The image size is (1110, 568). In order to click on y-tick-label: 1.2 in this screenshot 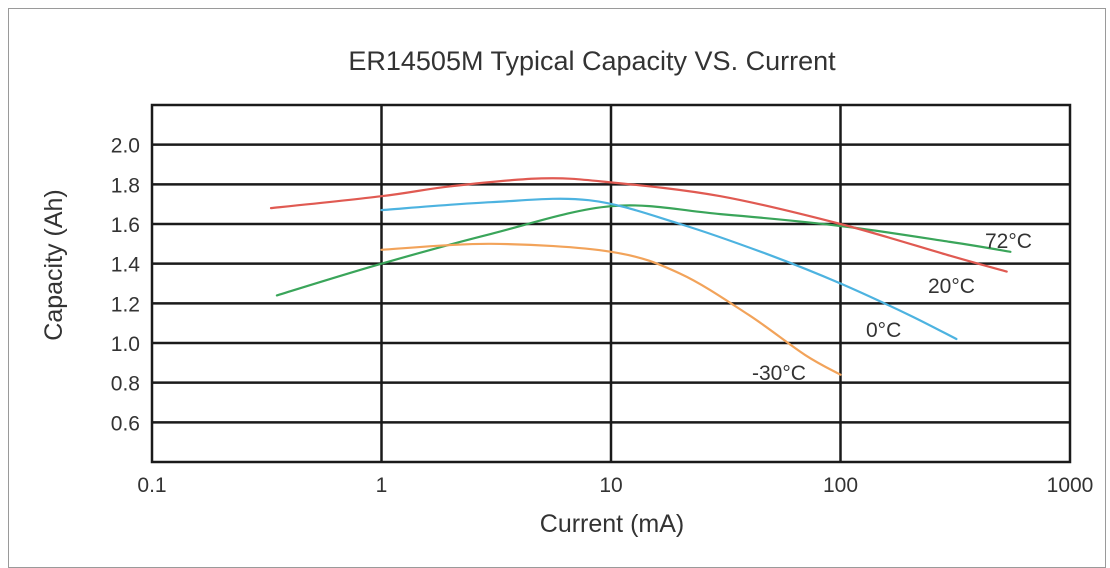, I will do `click(125, 304)`.